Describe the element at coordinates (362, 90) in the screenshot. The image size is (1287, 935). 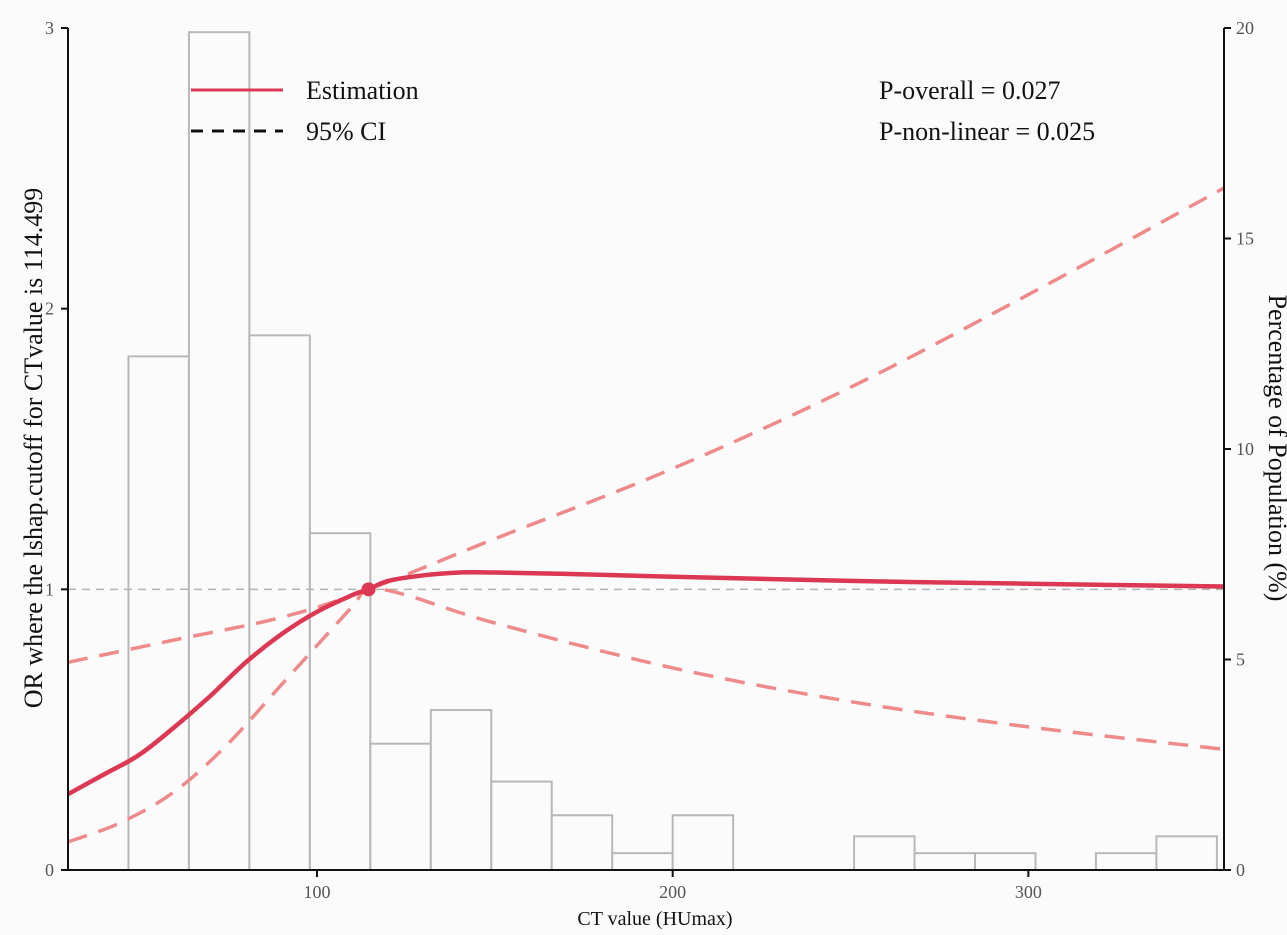
I see `legend-label-estimation: Estimation` at that location.